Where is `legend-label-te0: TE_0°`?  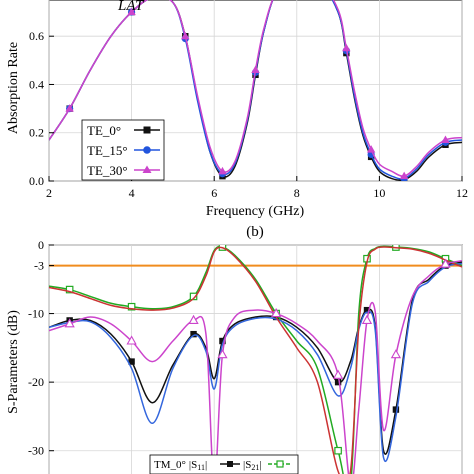 legend-label-te0: TE_0° is located at coordinates (104, 130).